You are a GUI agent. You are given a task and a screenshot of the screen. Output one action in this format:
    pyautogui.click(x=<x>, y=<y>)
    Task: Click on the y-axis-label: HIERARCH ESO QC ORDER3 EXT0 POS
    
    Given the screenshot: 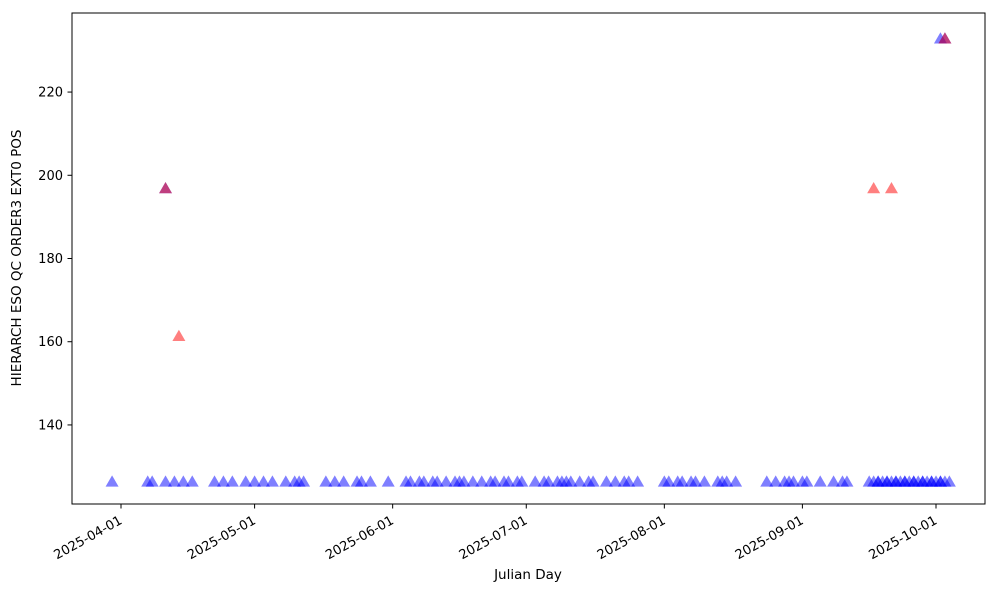 What is the action you would take?
    pyautogui.click(x=17, y=258)
    